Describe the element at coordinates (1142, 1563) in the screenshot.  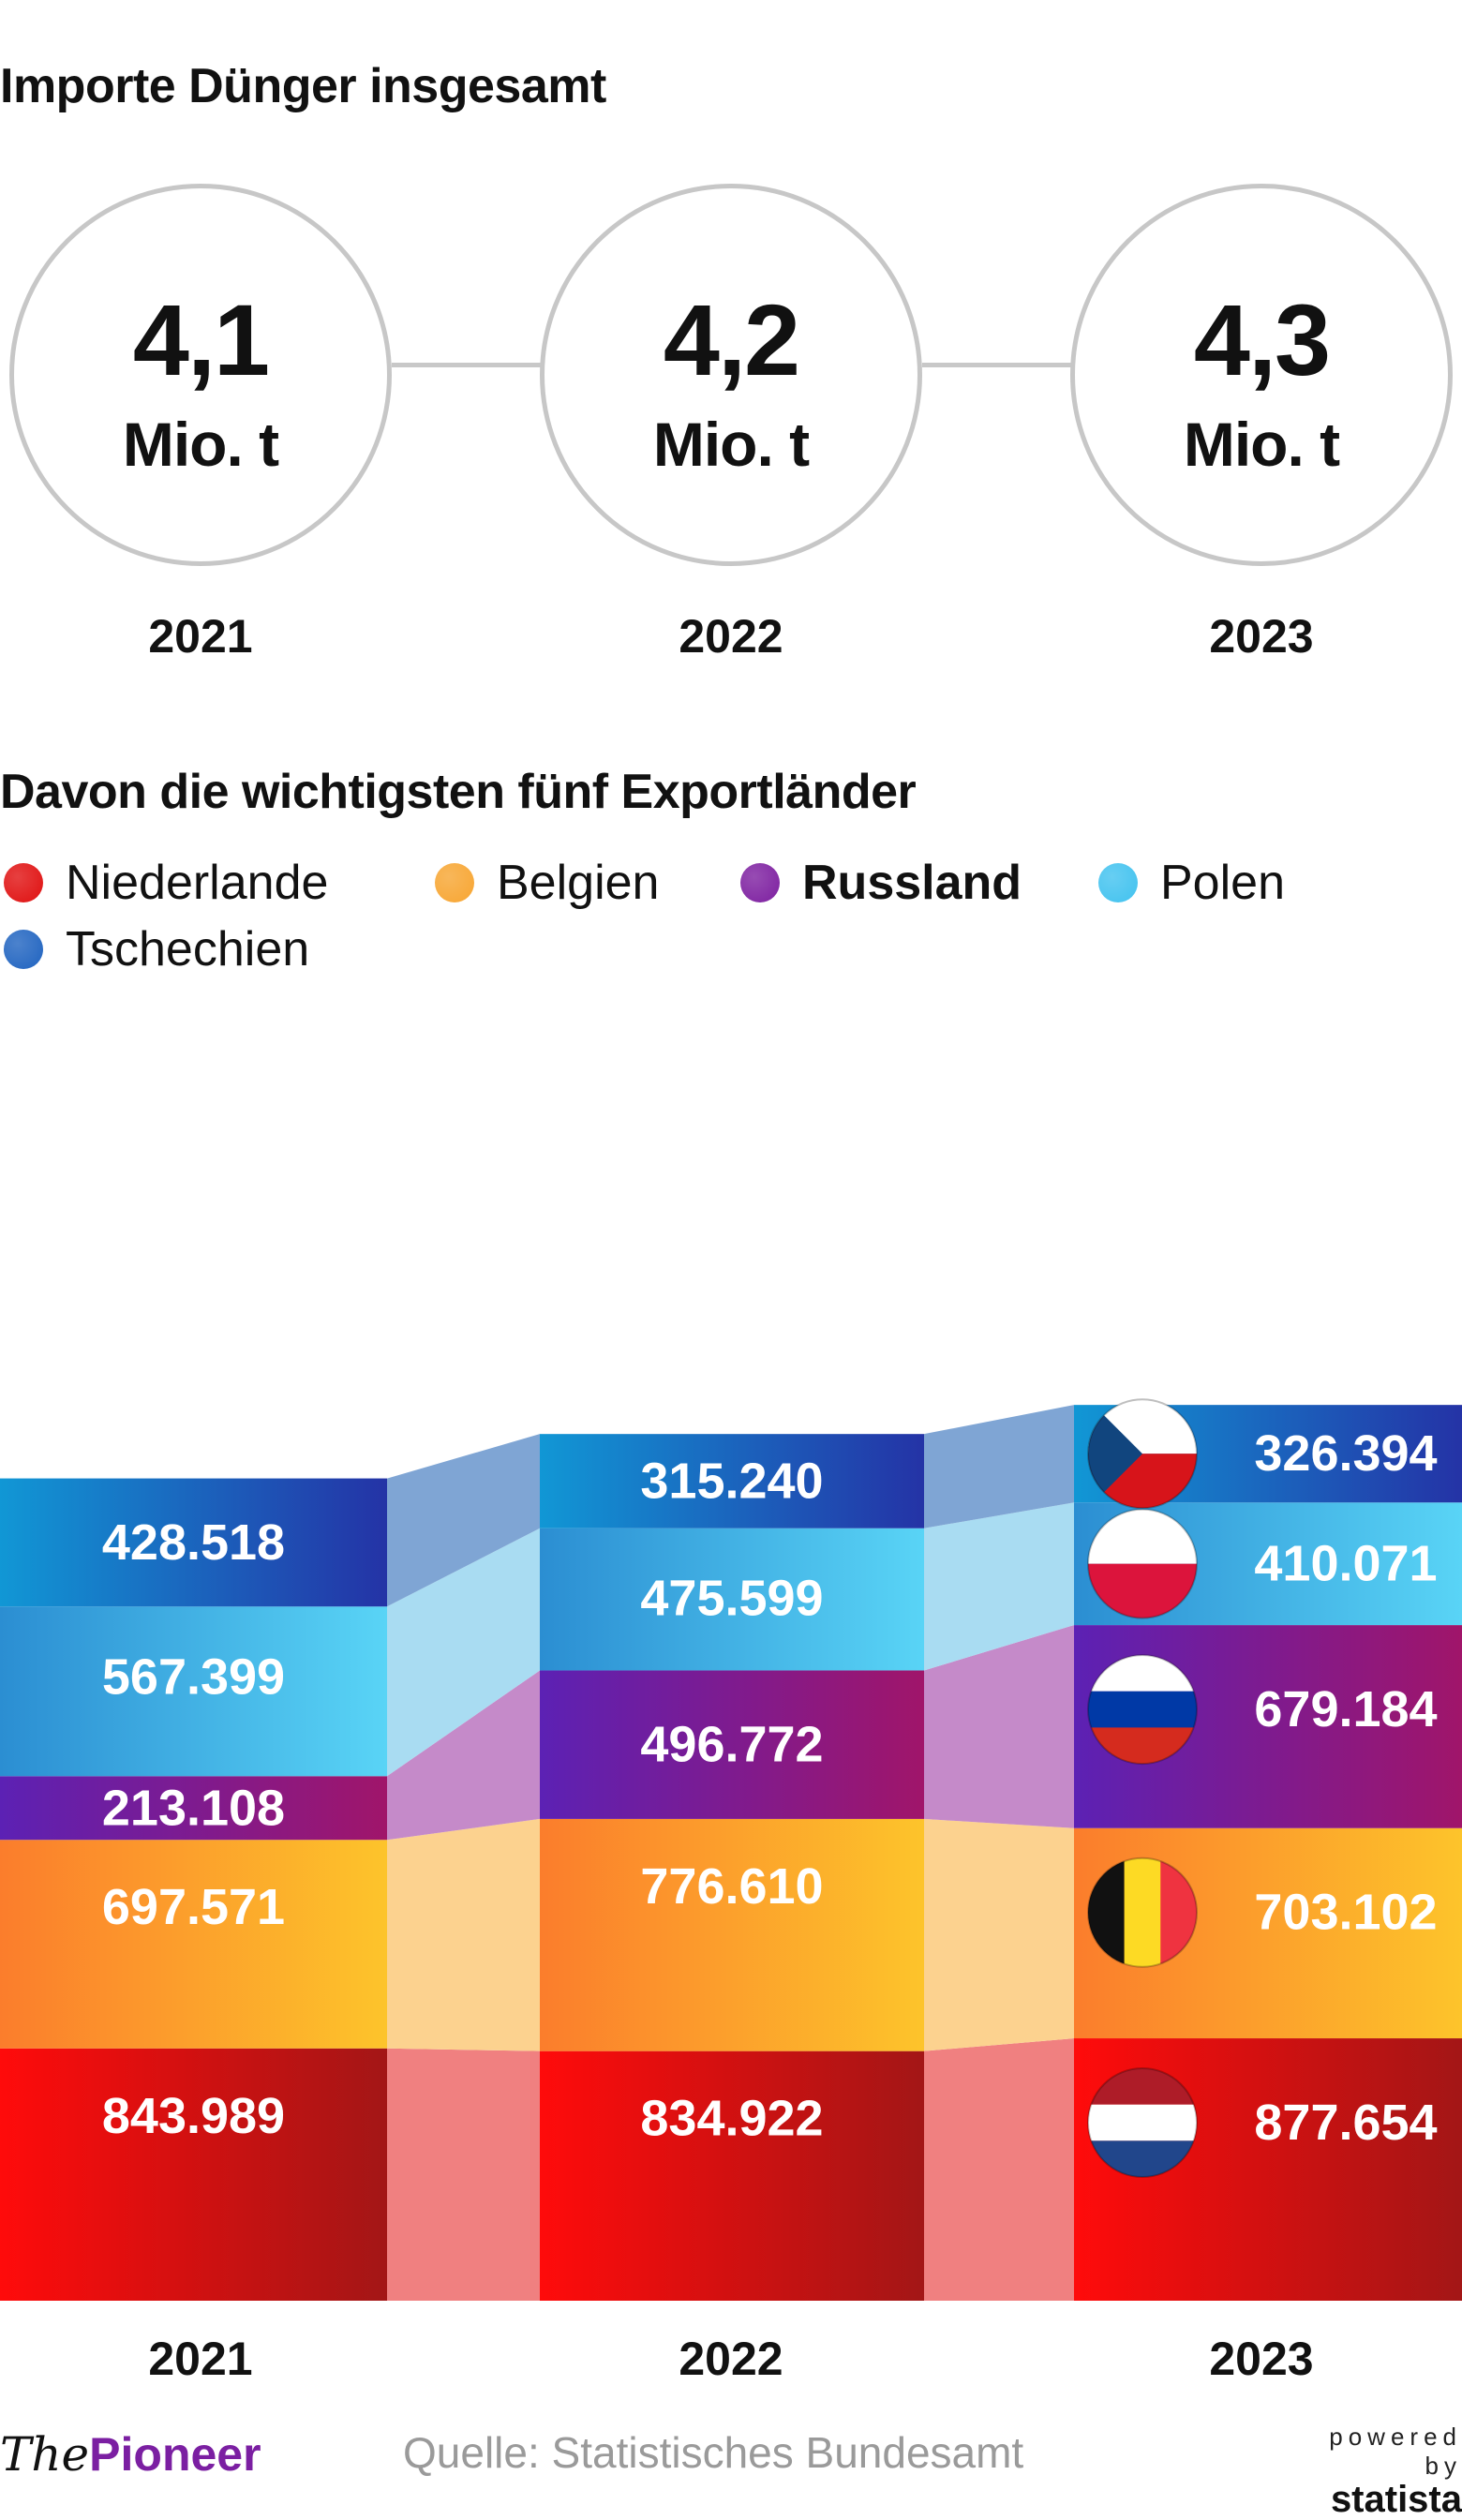
I see `pl-flag-icon` at that location.